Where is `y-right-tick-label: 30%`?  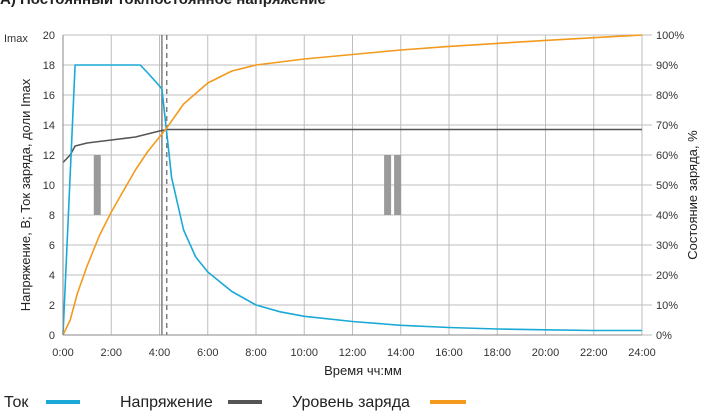
y-right-tick-label: 30% is located at coordinates (667, 246).